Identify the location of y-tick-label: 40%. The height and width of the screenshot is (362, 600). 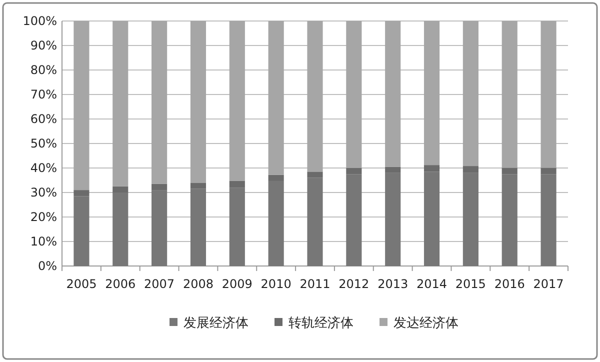
(43, 168).